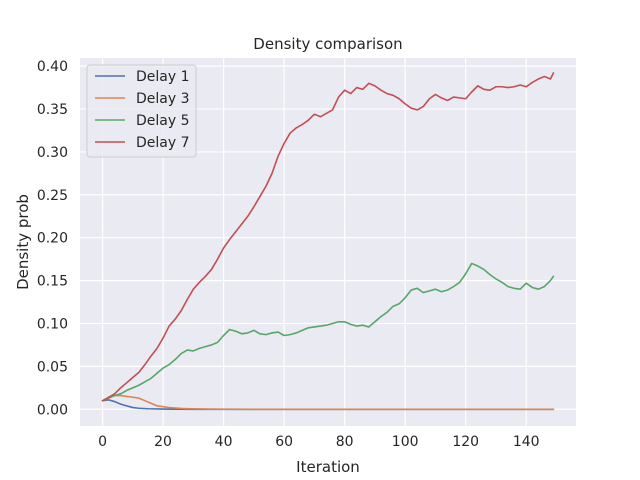 The image size is (640, 480). What do you see at coordinates (163, 143) in the screenshot?
I see `legend-label-delay-7: Delay 7` at bounding box center [163, 143].